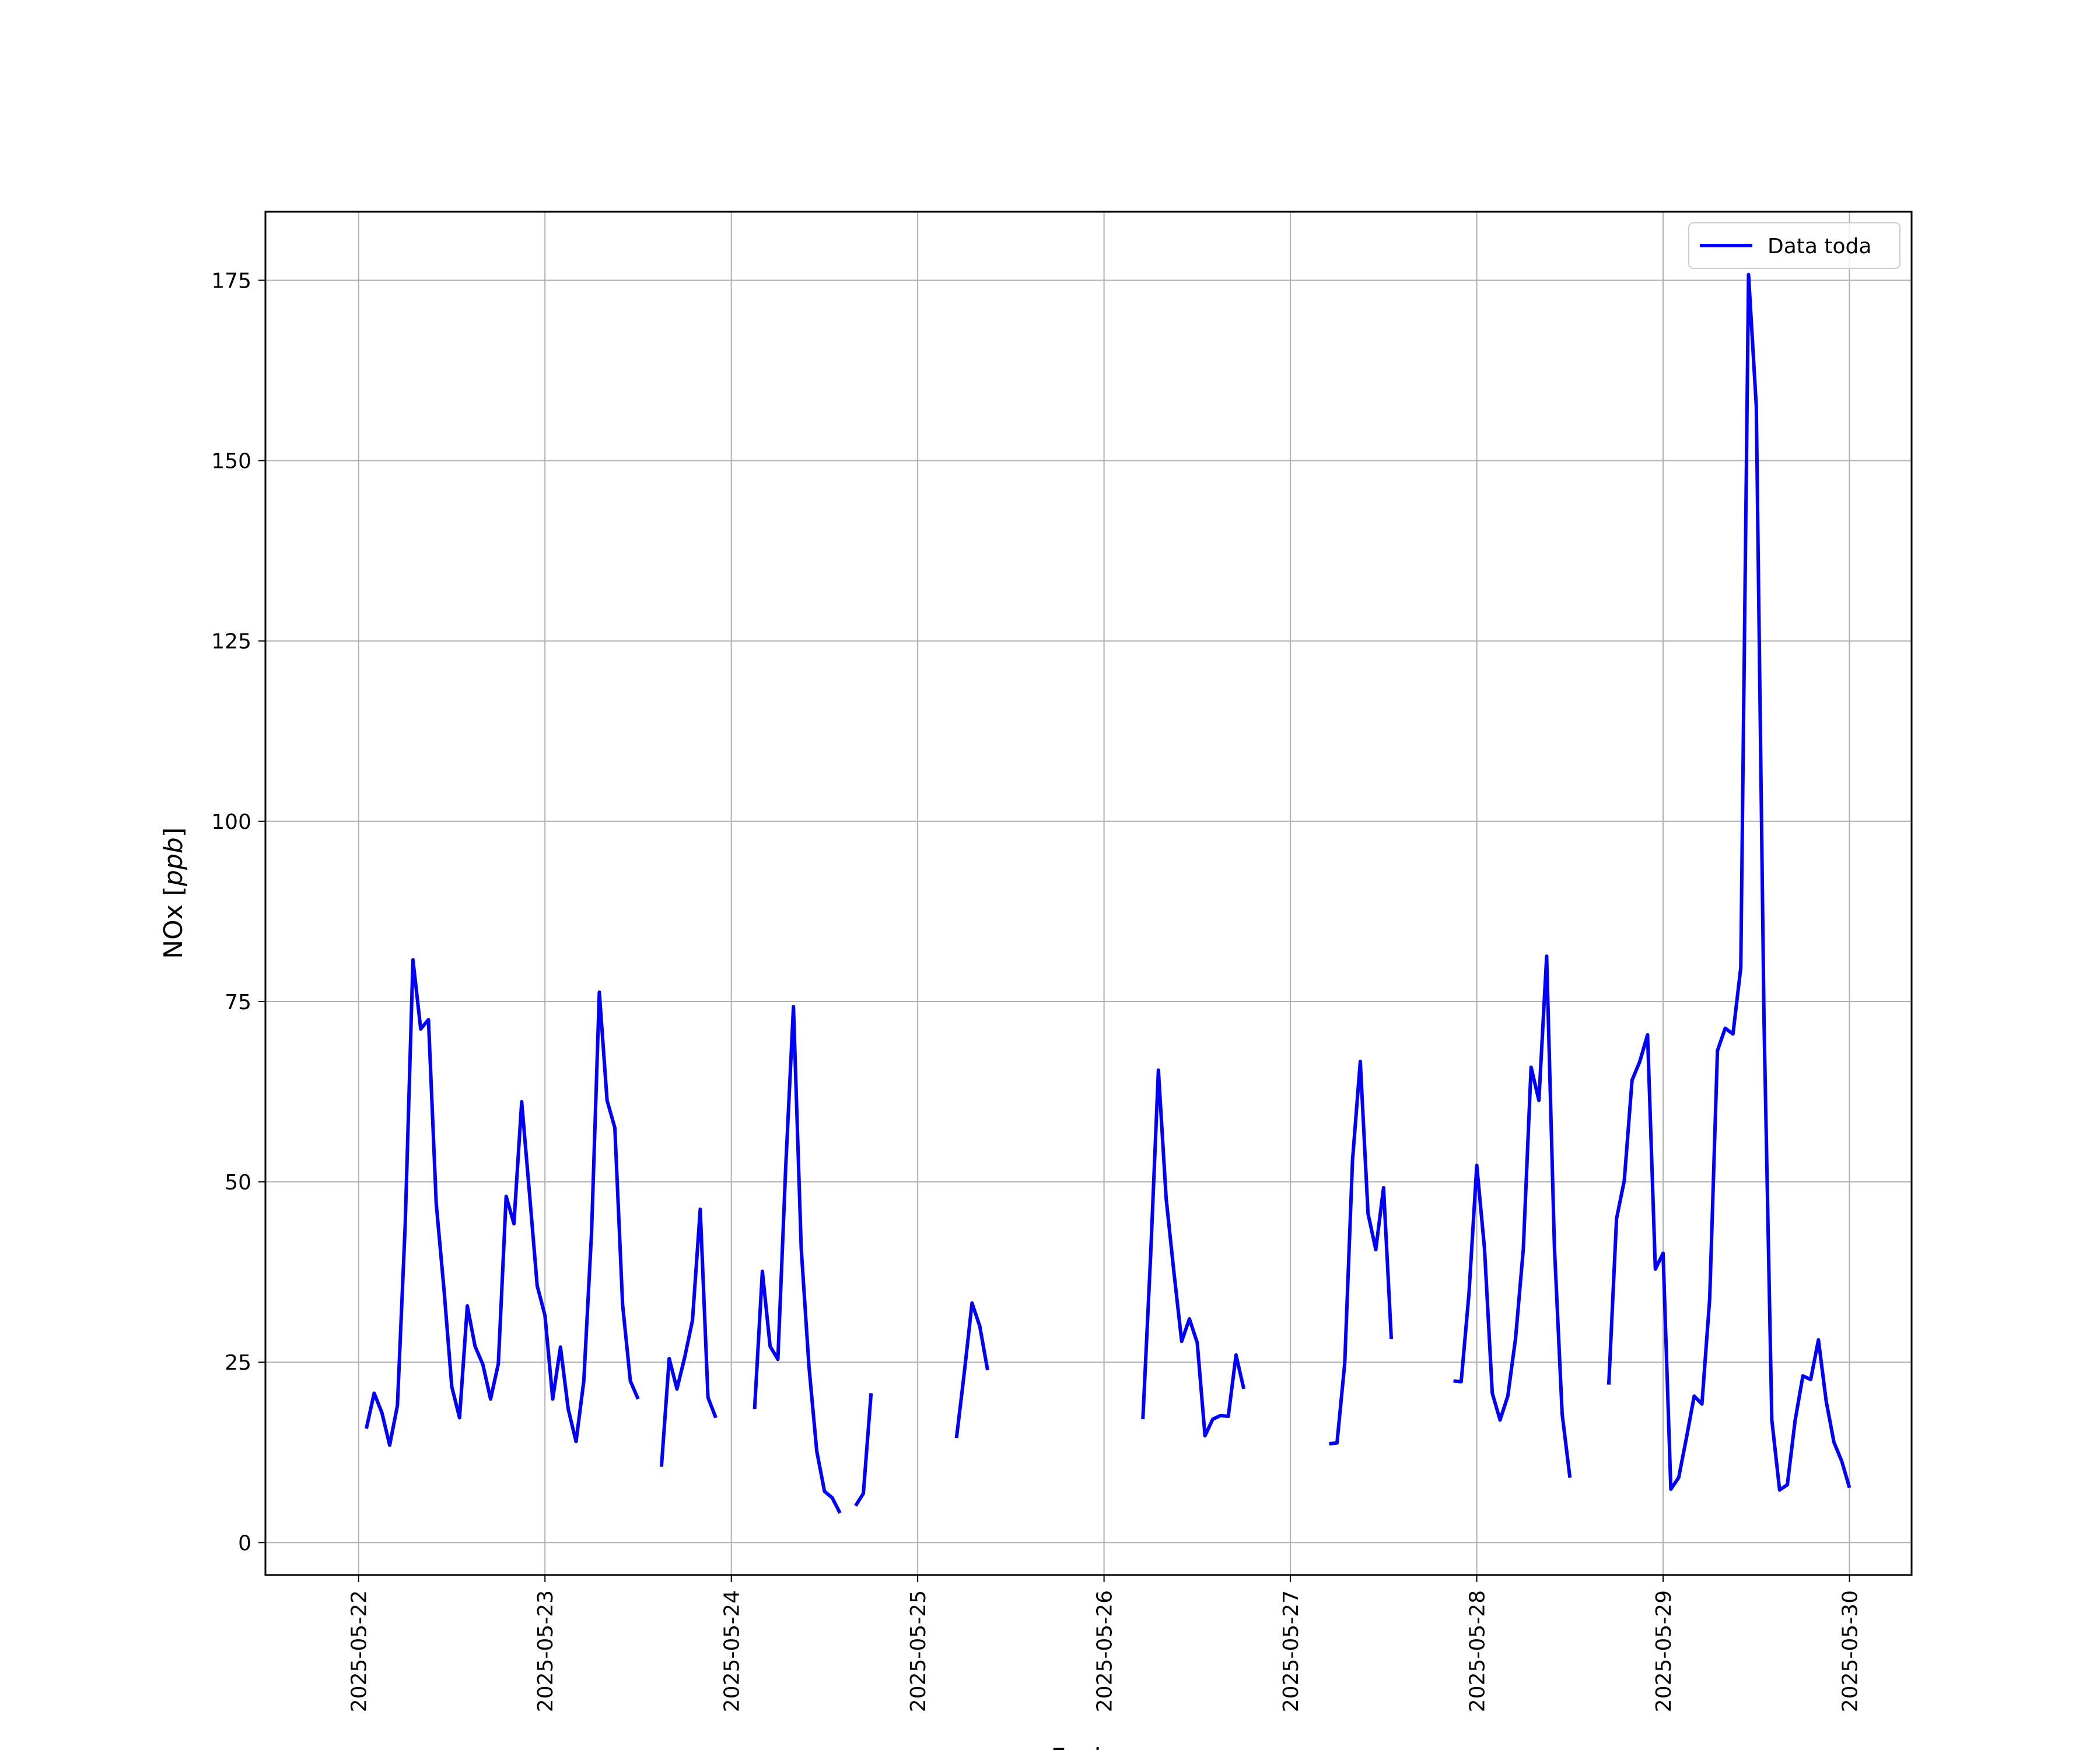 Image resolution: width=2100 pixels, height=1750 pixels. What do you see at coordinates (231, 462) in the screenshot?
I see `y-tick-label: 150` at bounding box center [231, 462].